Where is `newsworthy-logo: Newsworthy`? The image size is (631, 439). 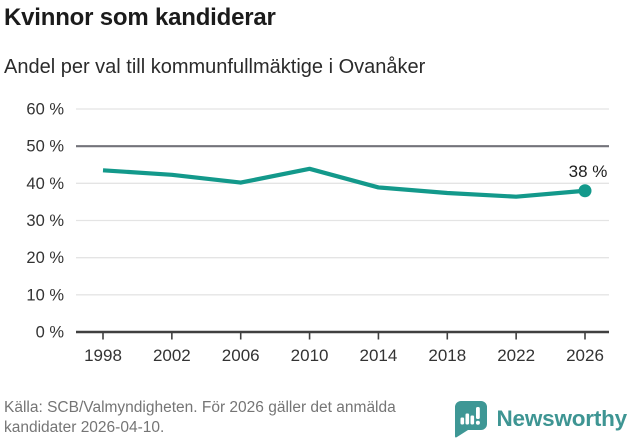
newsworthy-logo: Newsworthy is located at coordinates (540, 419).